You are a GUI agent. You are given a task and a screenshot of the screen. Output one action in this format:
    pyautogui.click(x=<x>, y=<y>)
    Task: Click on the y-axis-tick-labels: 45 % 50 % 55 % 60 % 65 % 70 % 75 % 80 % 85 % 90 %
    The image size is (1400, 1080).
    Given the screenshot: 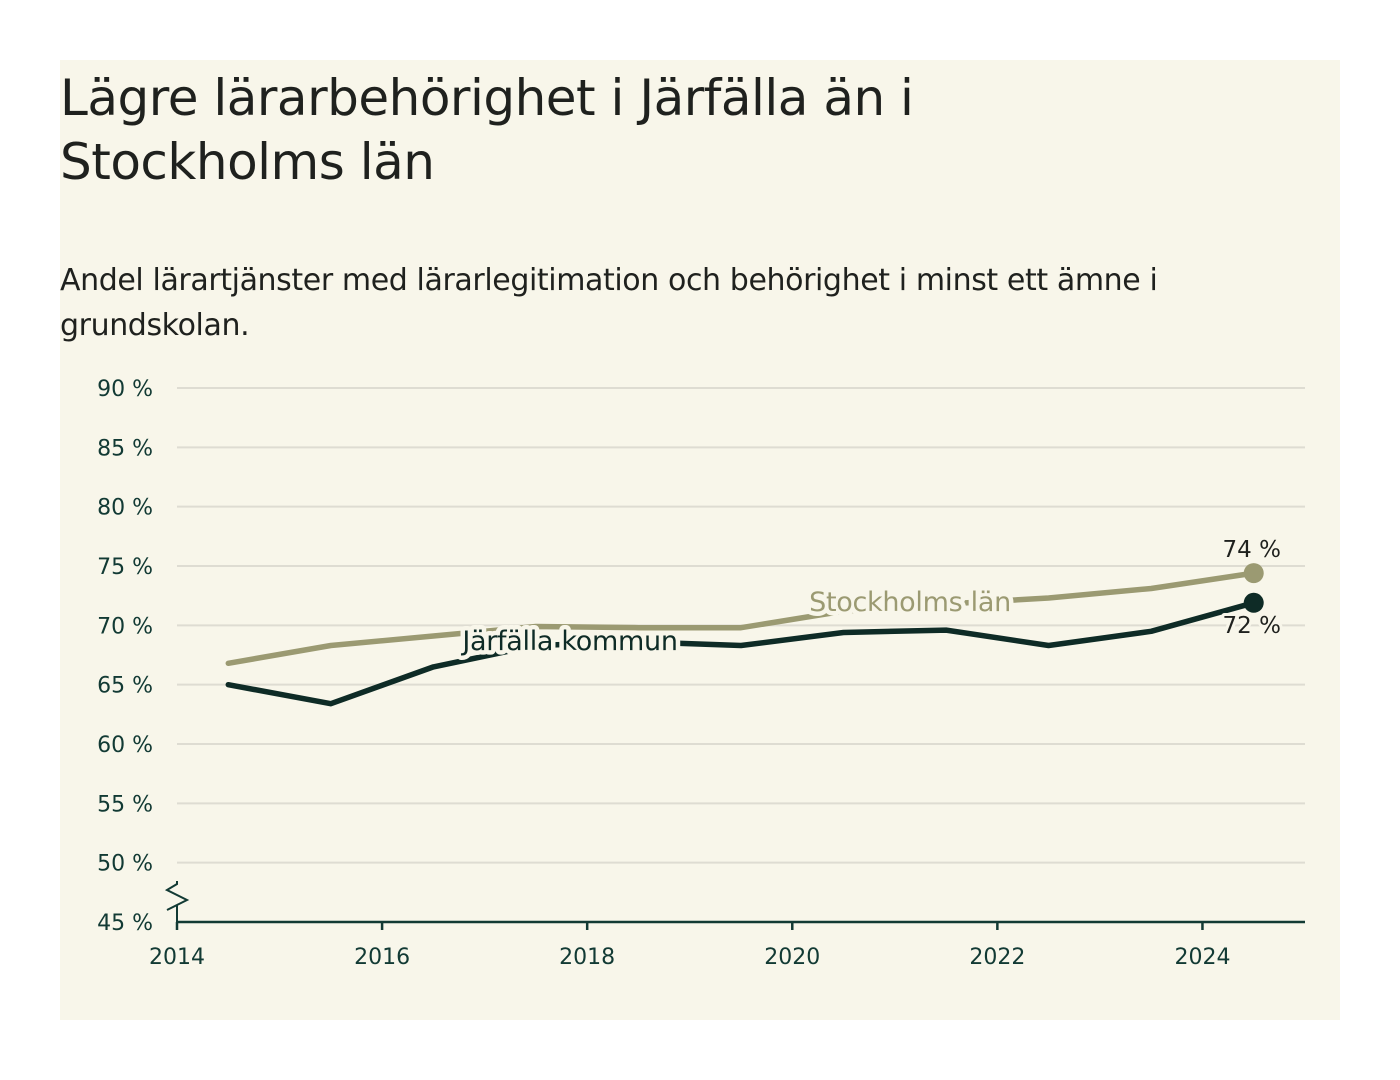 What is the action you would take?
    pyautogui.click(x=125, y=656)
    